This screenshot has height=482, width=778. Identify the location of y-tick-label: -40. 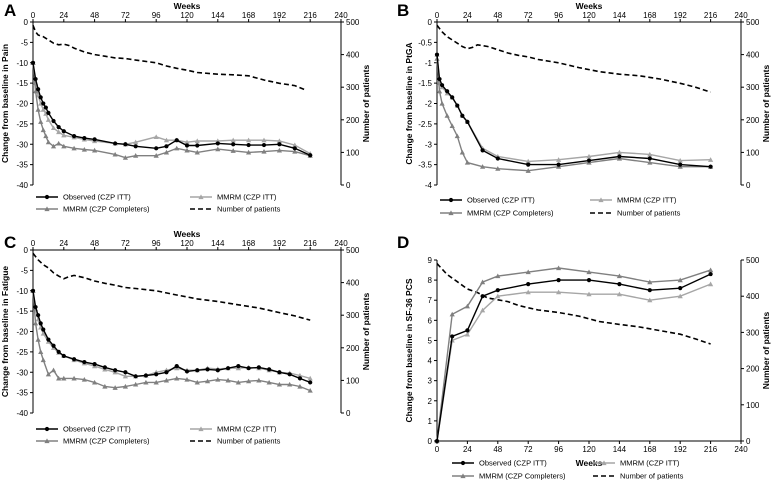
(22, 413).